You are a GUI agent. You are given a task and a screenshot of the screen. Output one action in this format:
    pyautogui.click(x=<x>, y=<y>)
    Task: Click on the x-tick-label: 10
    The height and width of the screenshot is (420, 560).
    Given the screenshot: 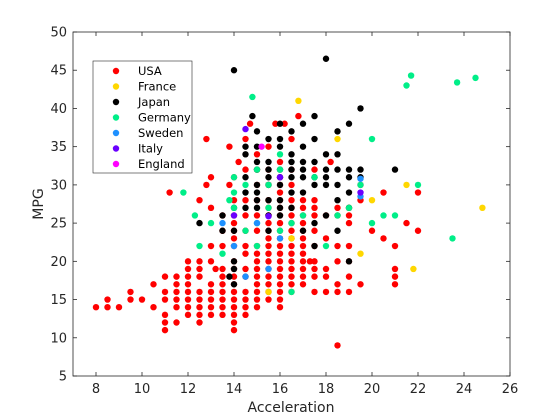 What is the action you would take?
    pyautogui.click(x=142, y=389)
    